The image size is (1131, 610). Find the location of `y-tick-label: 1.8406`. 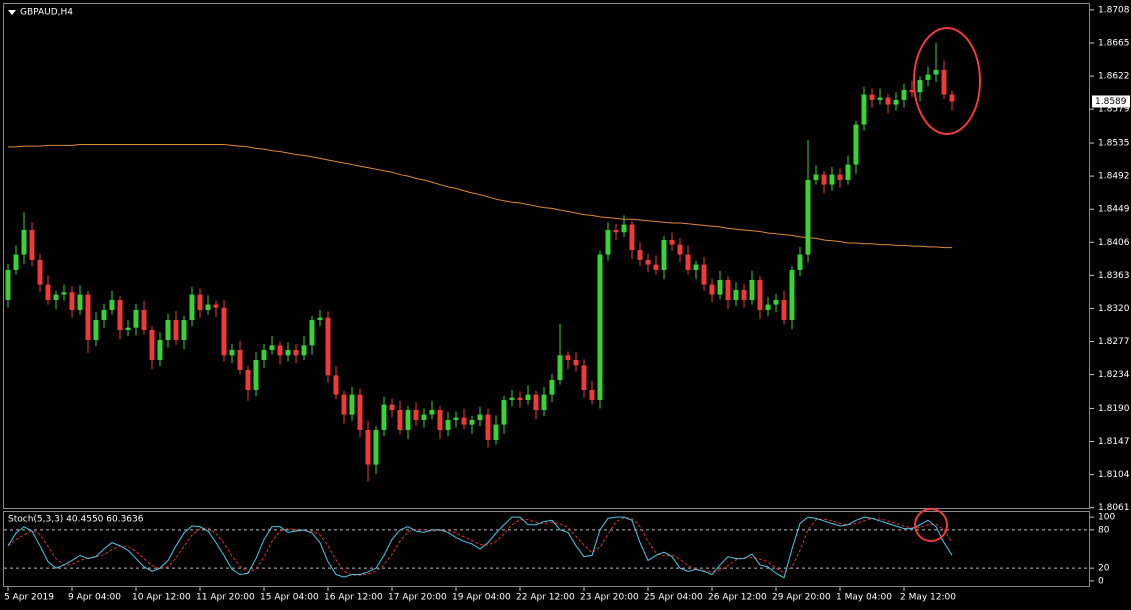

y-tick-label: 1.8406 is located at coordinates (1114, 243).